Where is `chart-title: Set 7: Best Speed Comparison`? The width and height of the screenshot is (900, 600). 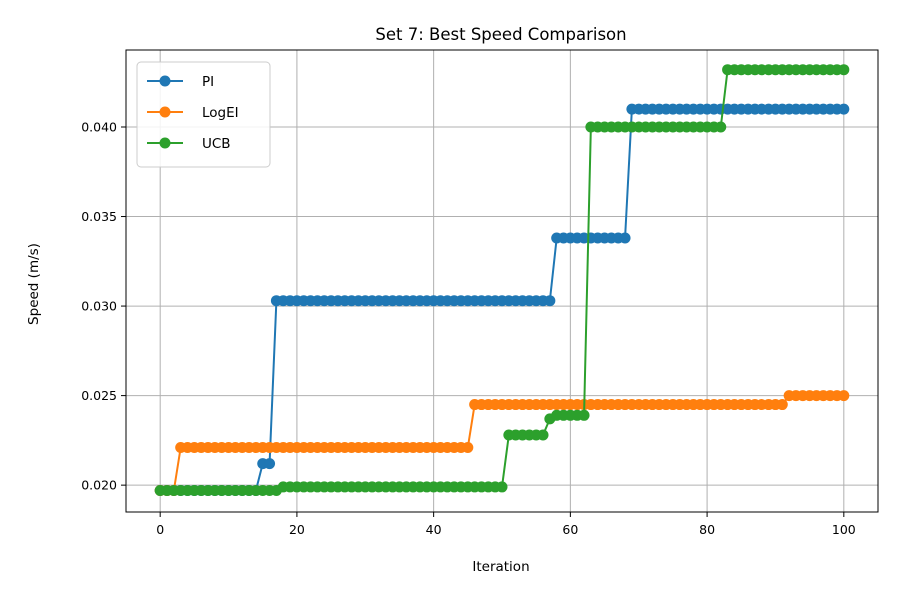 chart-title: Set 7: Best Speed Comparison is located at coordinates (500, 34).